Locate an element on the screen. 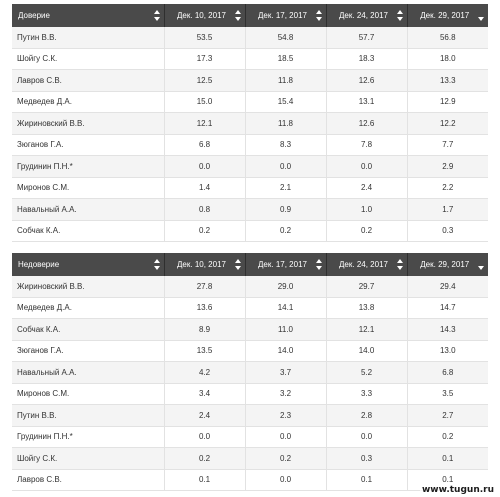 The height and width of the screenshot is (497, 500). row-name-cell: Путин В.В. is located at coordinates (88, 415).